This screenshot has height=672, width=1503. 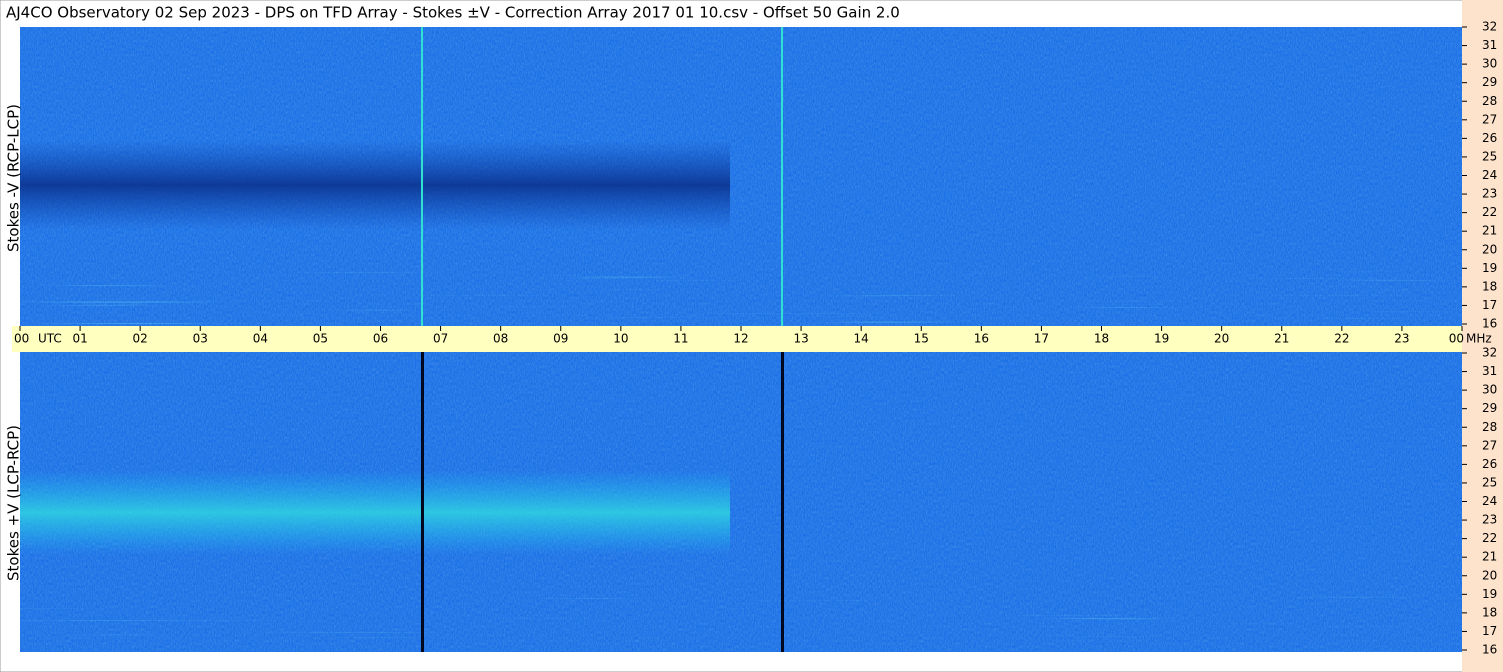 What do you see at coordinates (981, 339) in the screenshot?
I see `x-tick-label: 16` at bounding box center [981, 339].